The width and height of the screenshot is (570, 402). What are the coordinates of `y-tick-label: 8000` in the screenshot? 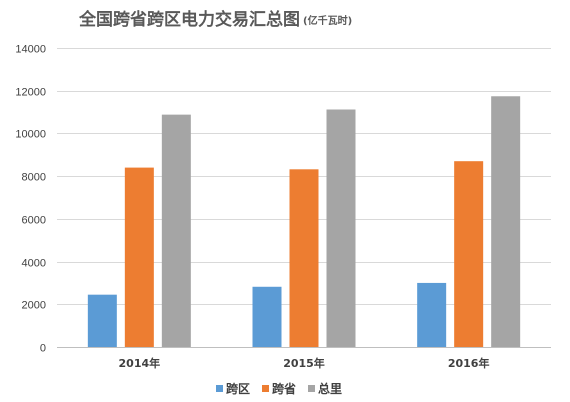 It's located at (34, 178).